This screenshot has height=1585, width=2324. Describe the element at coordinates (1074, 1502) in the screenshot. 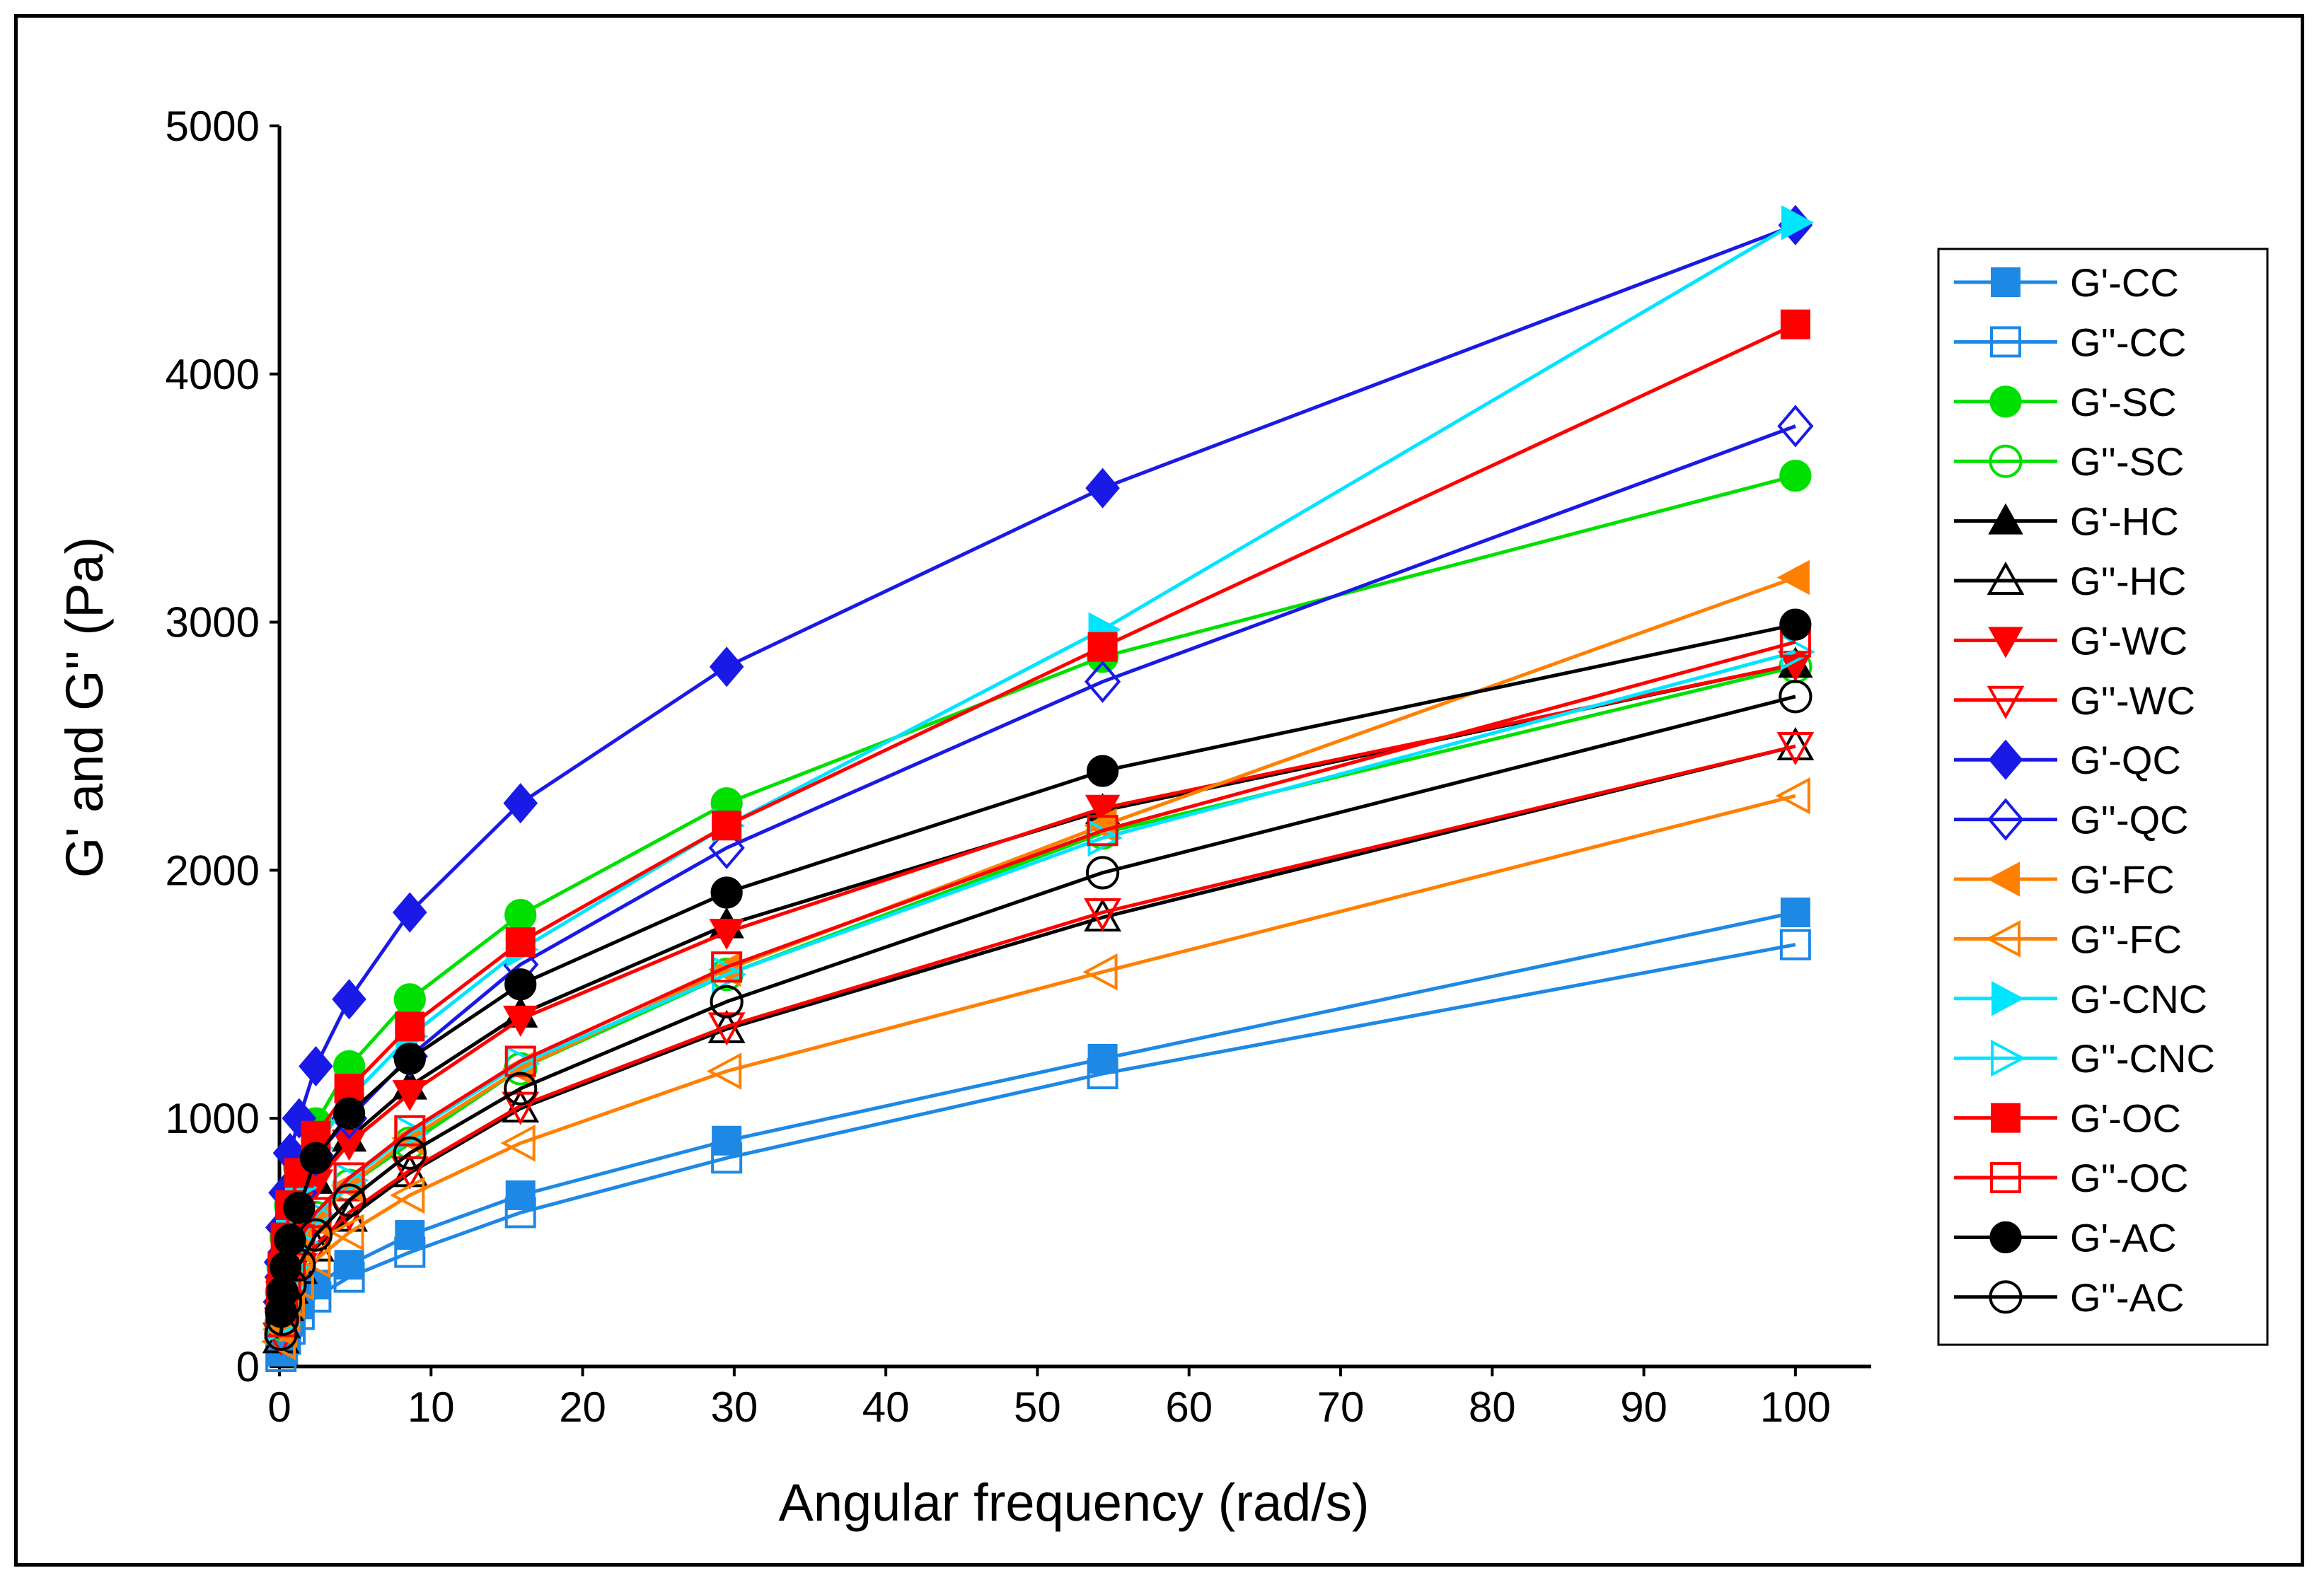

I see `x-axis-title: Angular frequency (rad/s)` at that location.